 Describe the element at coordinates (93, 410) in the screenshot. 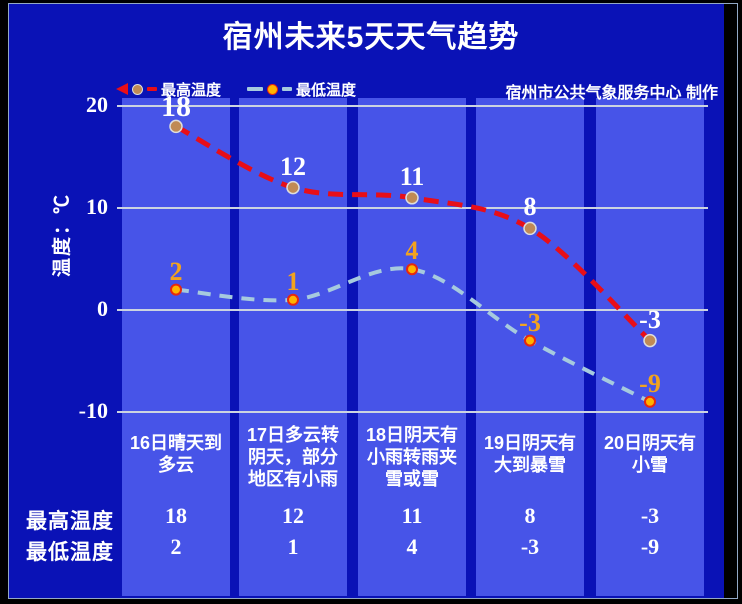

I see `y-tick-label: -10` at that location.